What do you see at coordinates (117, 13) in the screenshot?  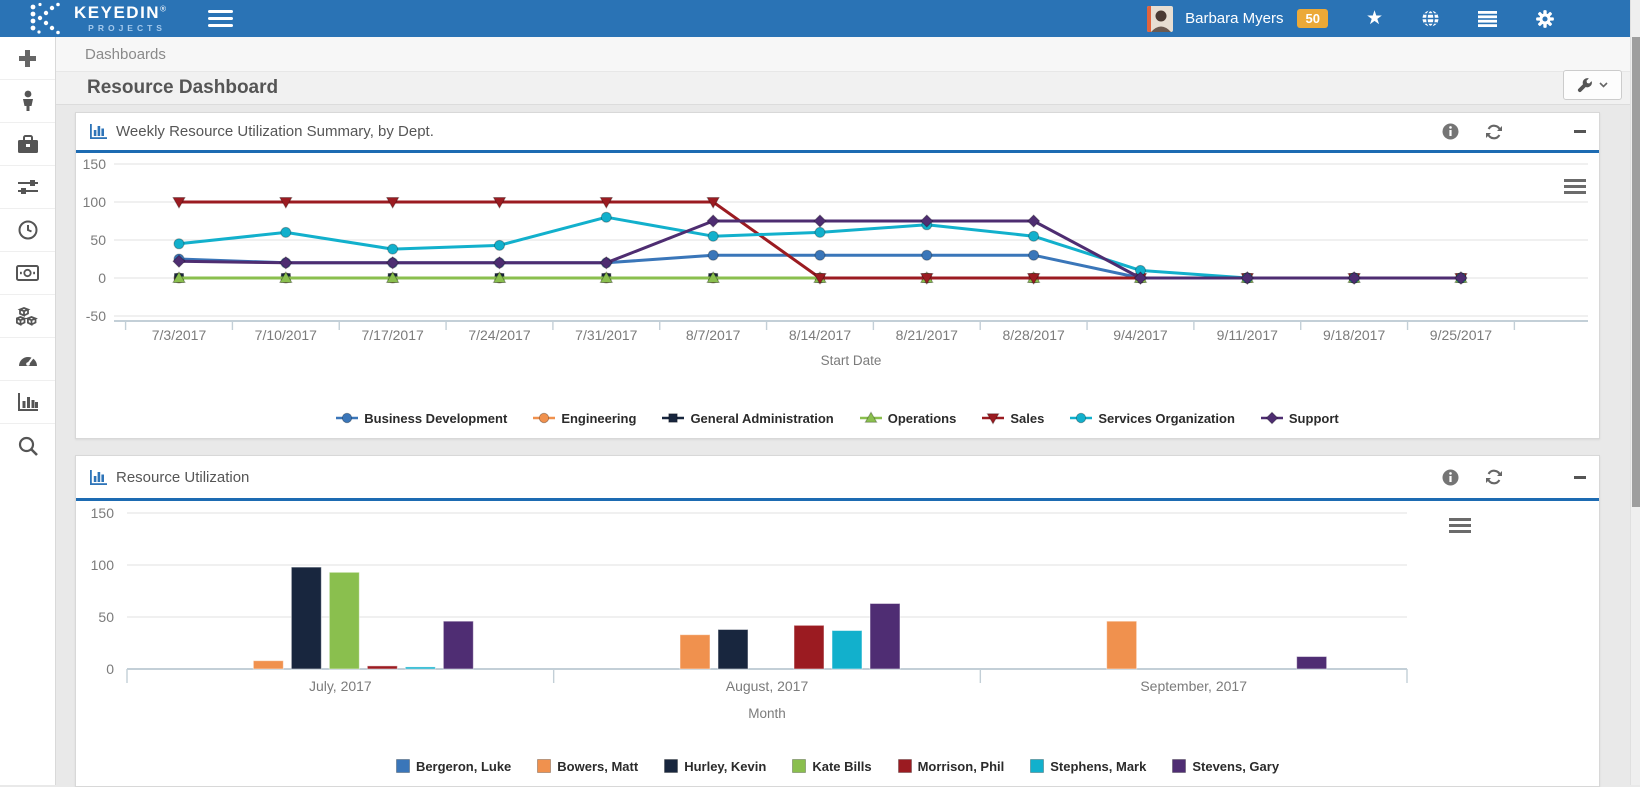 I see `brand-name: KEYEDIN` at bounding box center [117, 13].